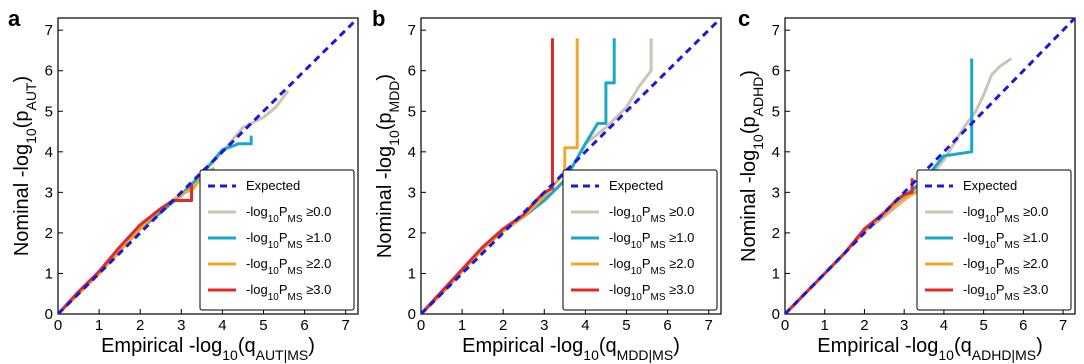 This screenshot has width=1084, height=364. Describe the element at coordinates (571, 349) in the screenshot. I see `x-axis-label: Empirical -log10(qMDD|MS)` at that location.